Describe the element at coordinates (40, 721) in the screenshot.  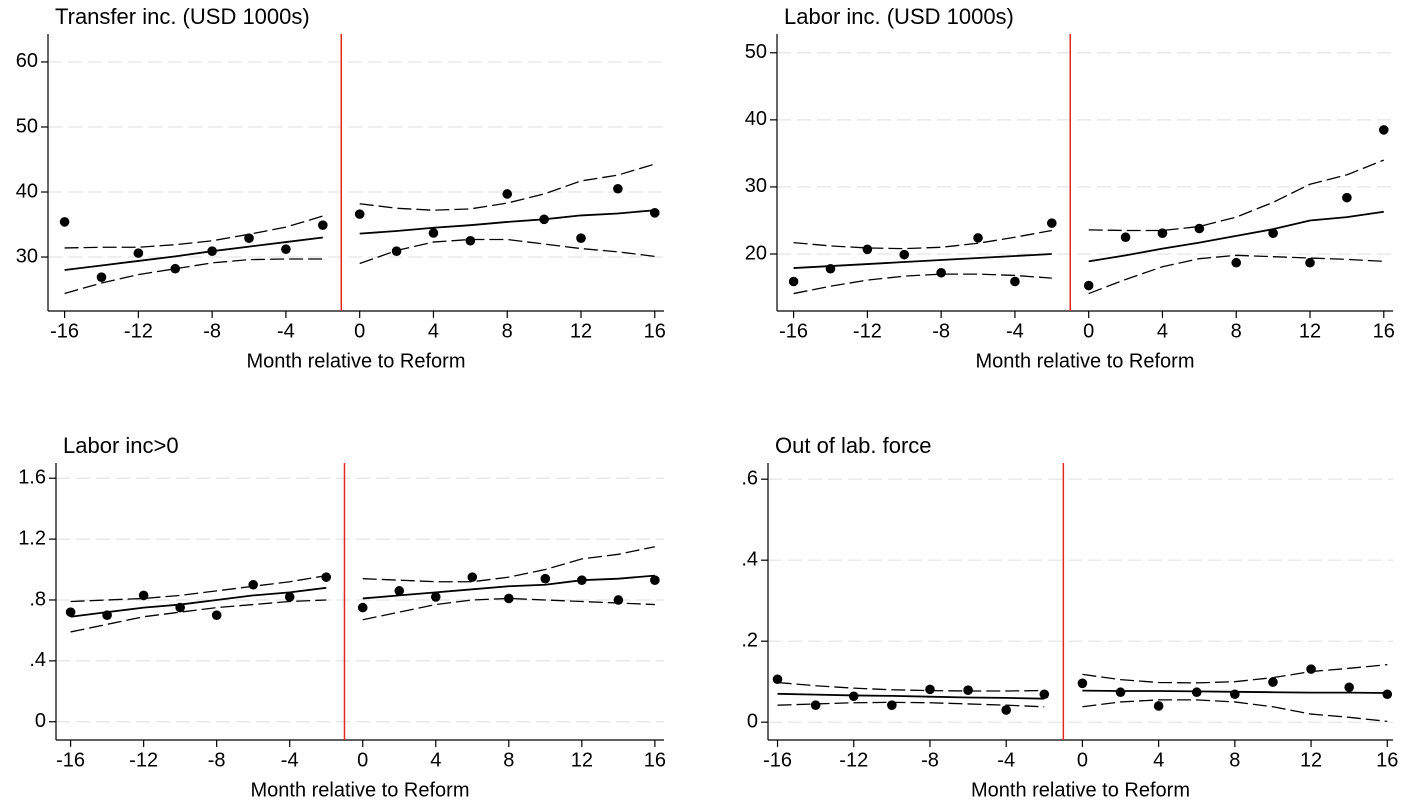
I see `y-tick-label: 0` at that location.